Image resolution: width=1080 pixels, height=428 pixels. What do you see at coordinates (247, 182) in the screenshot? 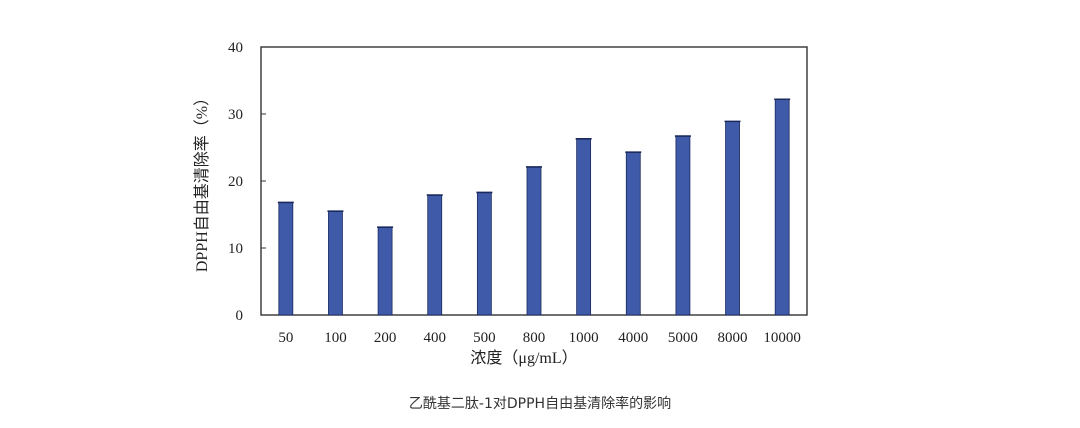
I see `y-axis-ticks: 0 10 20 30 40` at bounding box center [247, 182].